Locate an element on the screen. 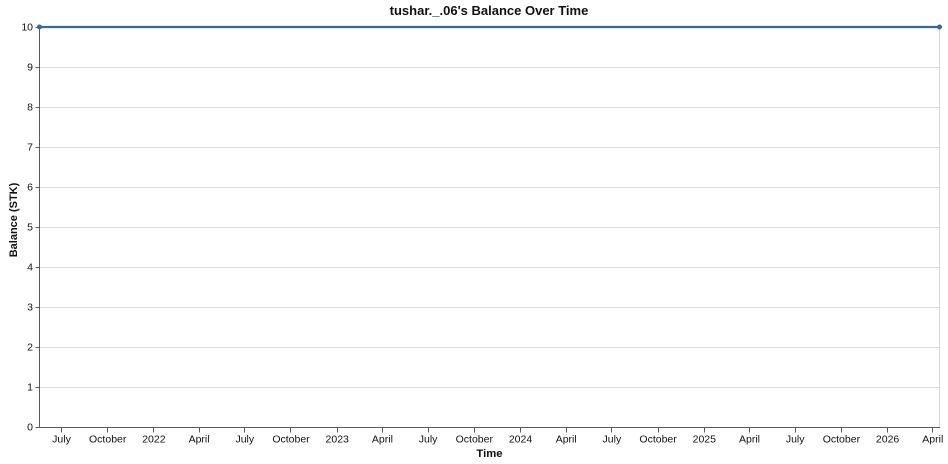  svg-text: 8 is located at coordinates (30, 108).